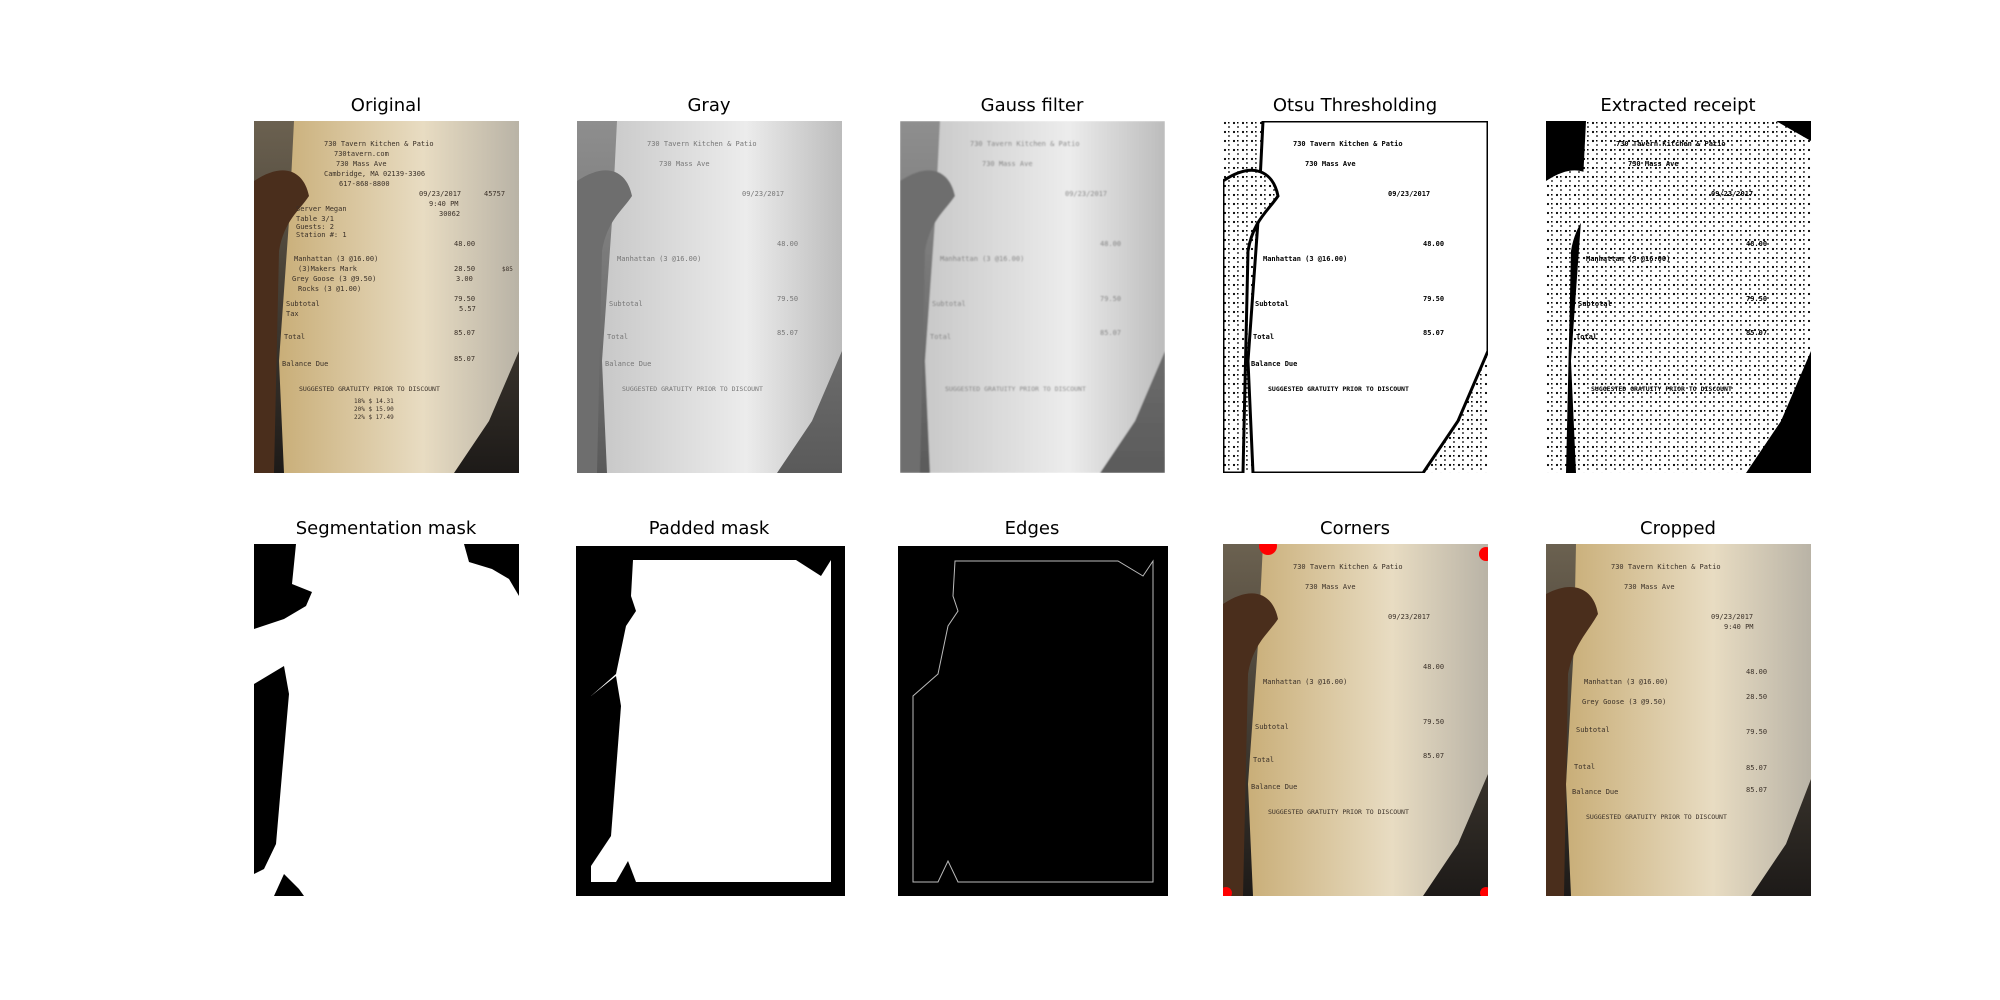  What do you see at coordinates (321, 235) in the screenshot?
I see `svg-text: Station #: 1` at bounding box center [321, 235].